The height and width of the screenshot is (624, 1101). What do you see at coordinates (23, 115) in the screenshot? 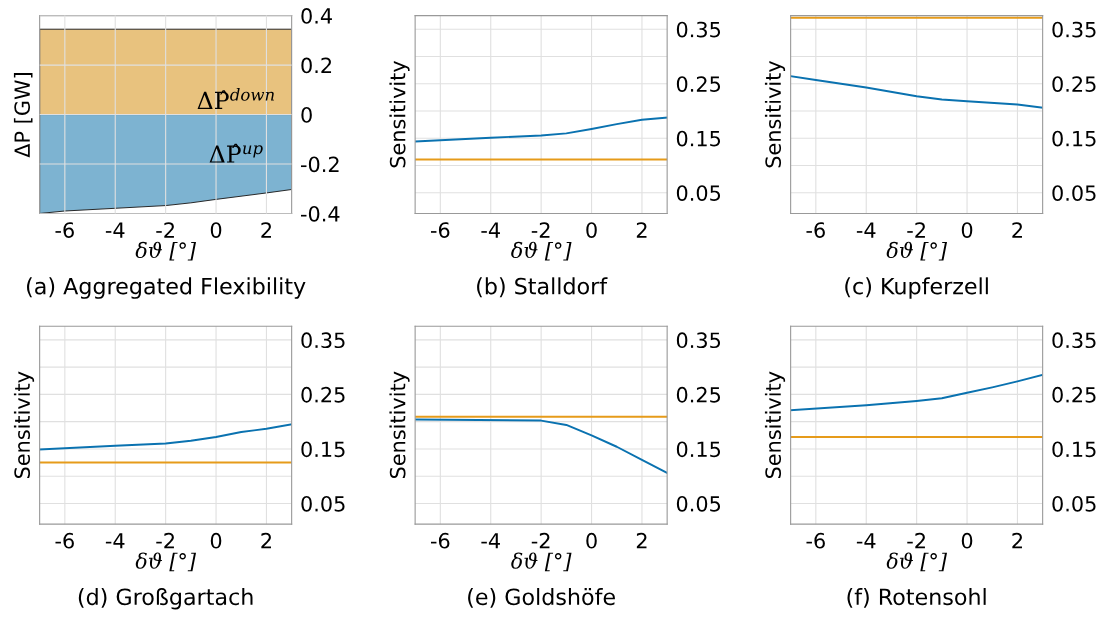
I see `y-axis-title: ΔP [GW]` at bounding box center [23, 115].